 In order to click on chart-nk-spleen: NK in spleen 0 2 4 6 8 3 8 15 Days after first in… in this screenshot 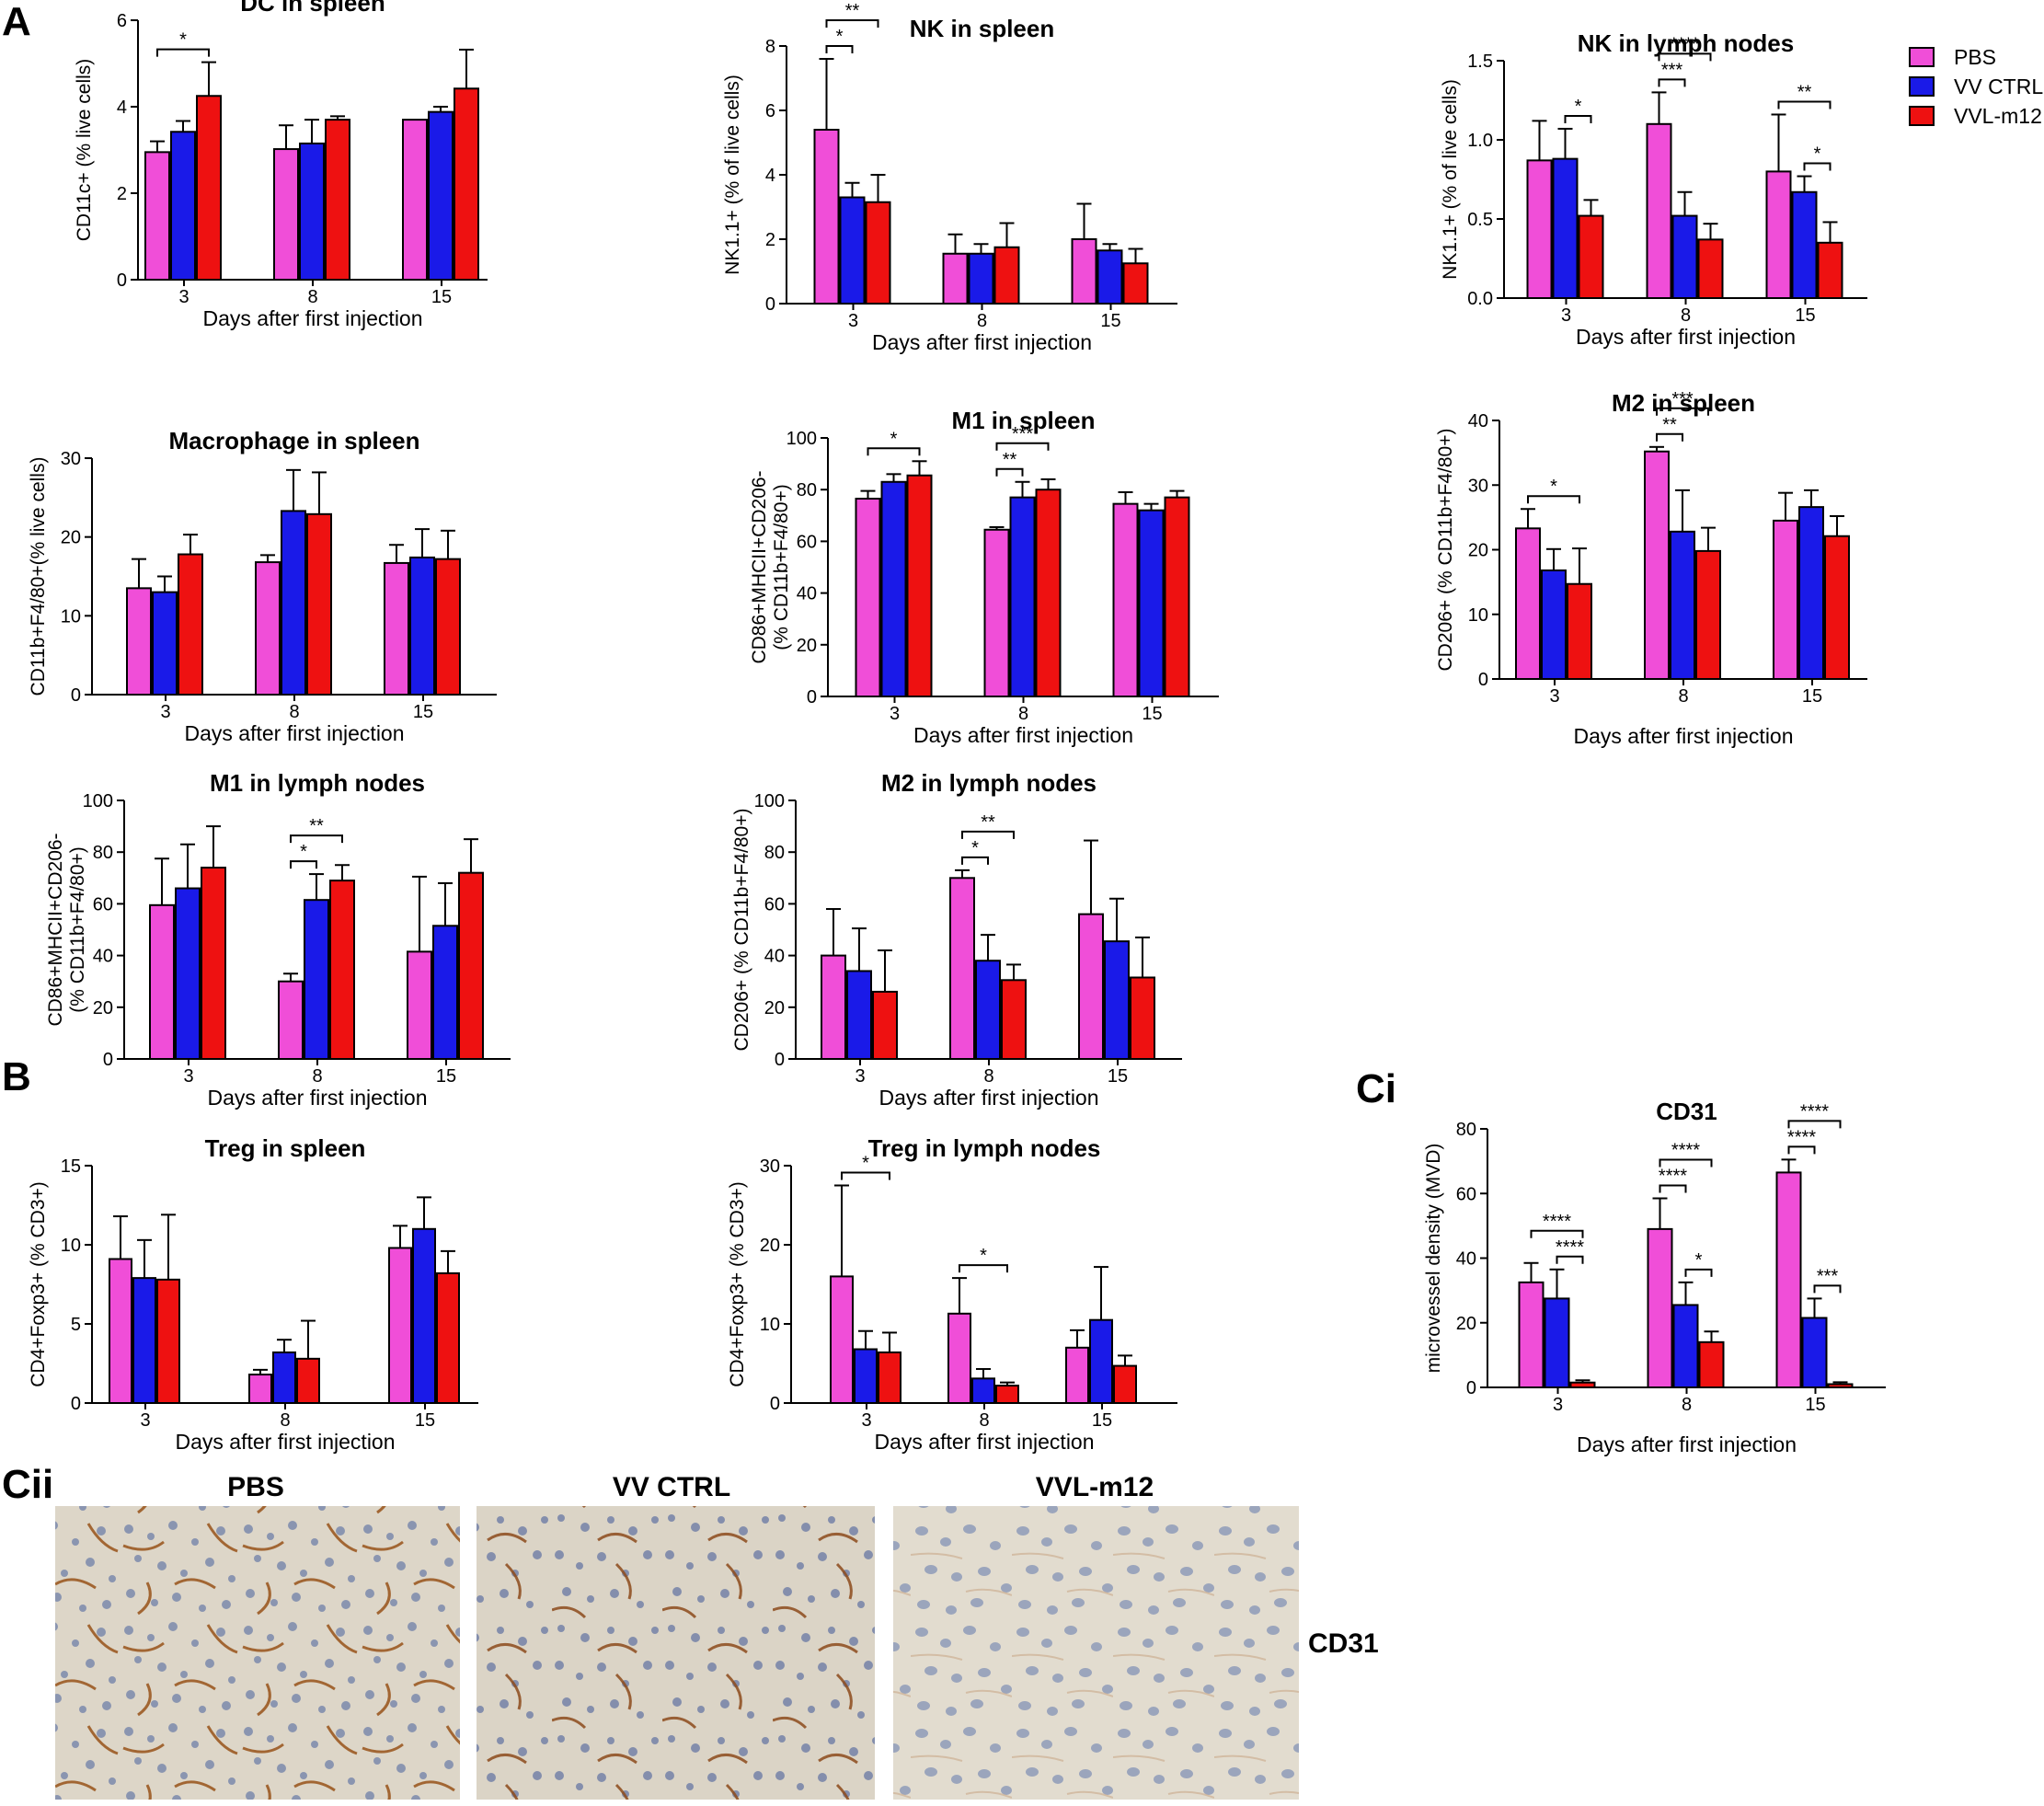, I will do `click(949, 177)`.